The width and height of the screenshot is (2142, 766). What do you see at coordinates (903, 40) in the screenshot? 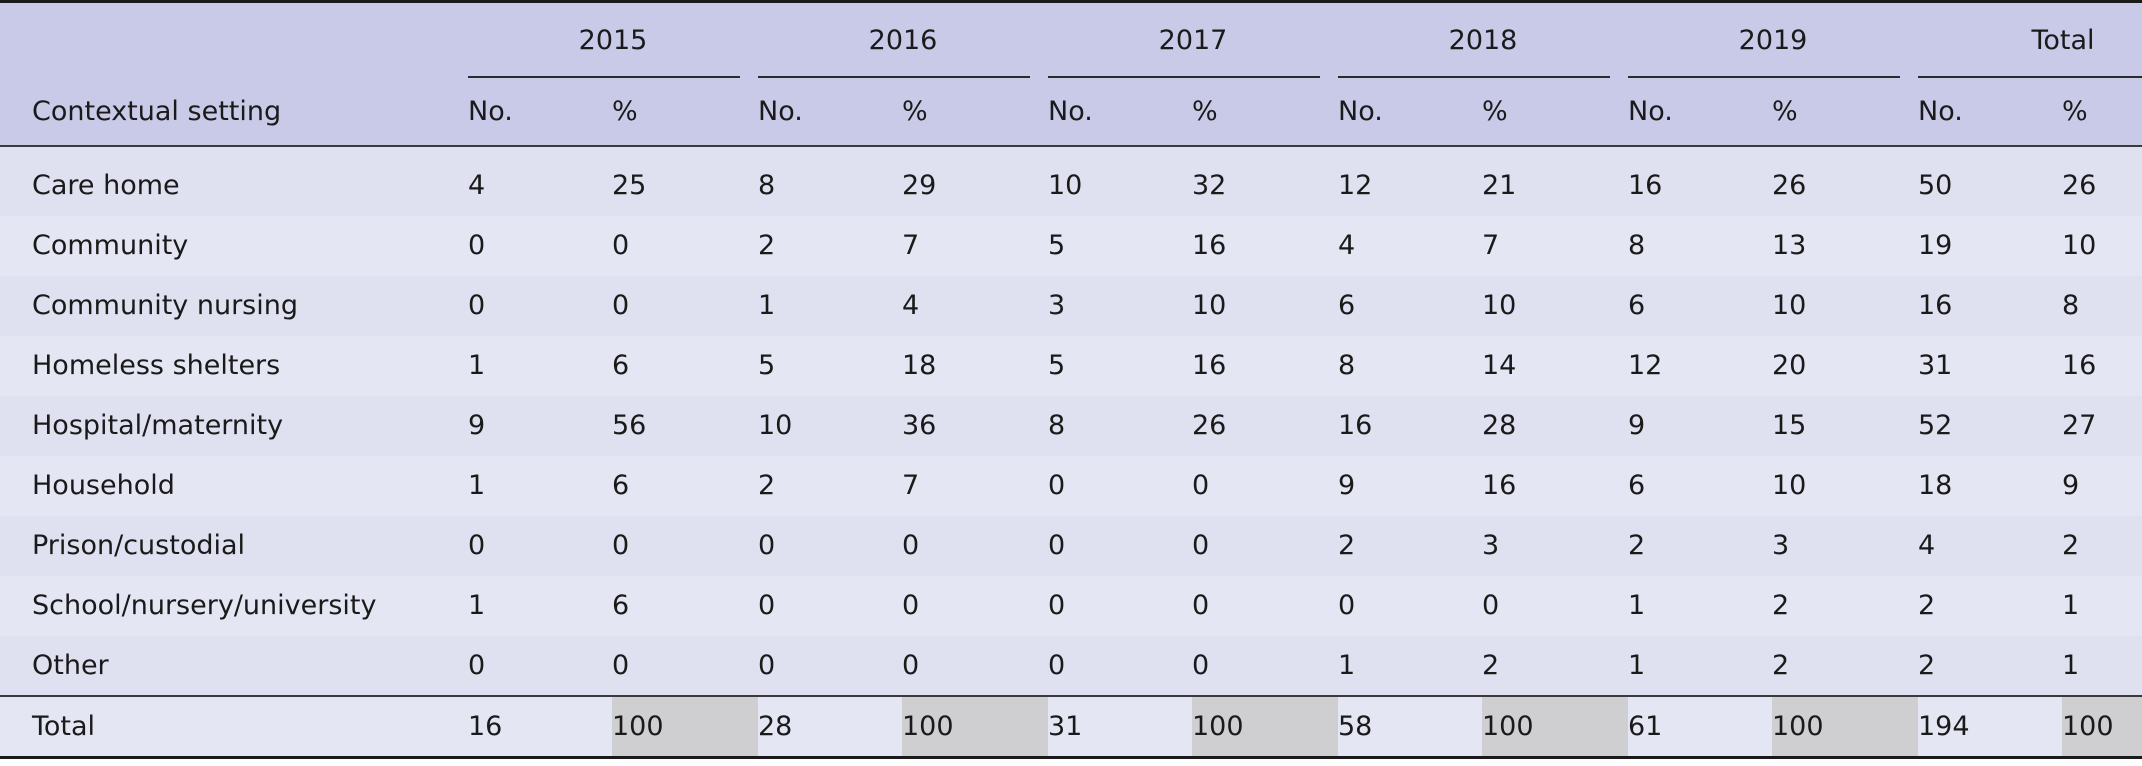
I see `year-label: 2016` at bounding box center [903, 40].